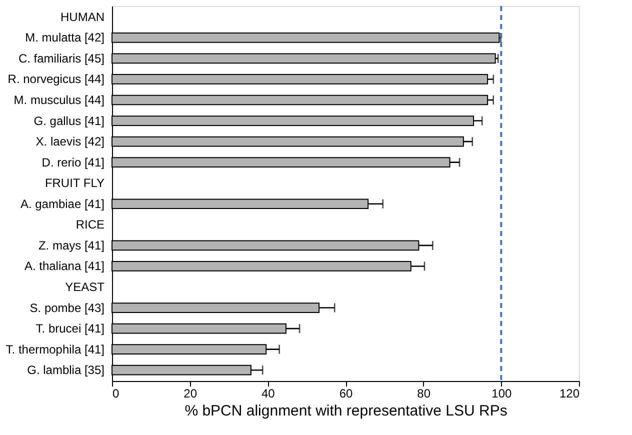 This screenshot has height=435, width=632. Describe the element at coordinates (64, 37) in the screenshot. I see `y-tick-label: M. mulatta [42]` at that location.